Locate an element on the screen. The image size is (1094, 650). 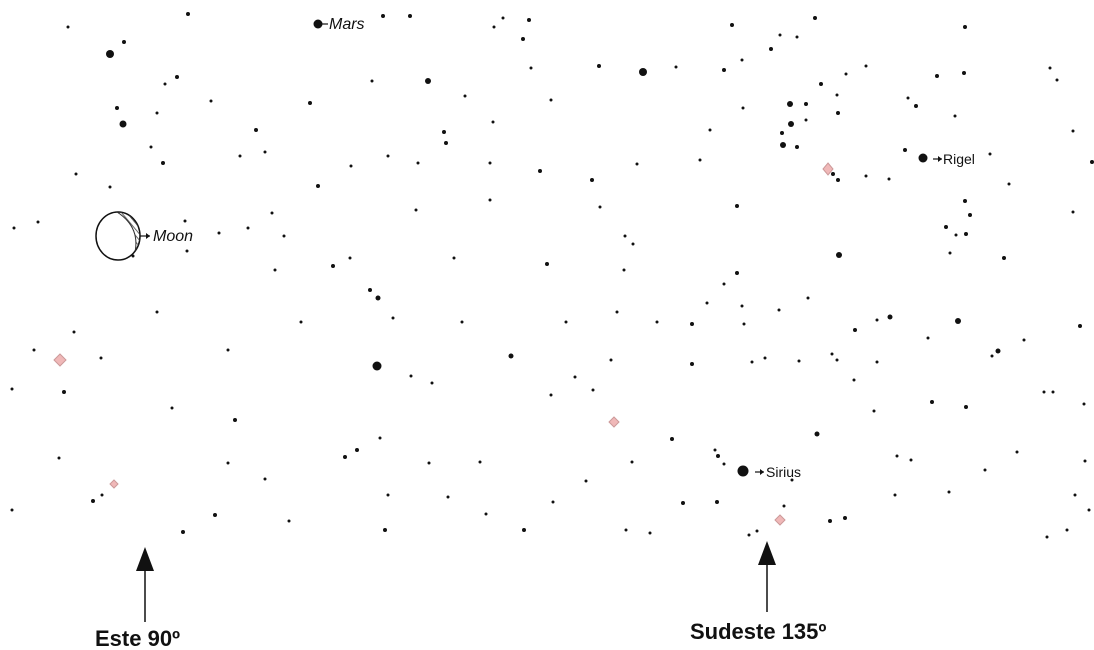
rigel-marker: Rigel is located at coordinates (946, 159).